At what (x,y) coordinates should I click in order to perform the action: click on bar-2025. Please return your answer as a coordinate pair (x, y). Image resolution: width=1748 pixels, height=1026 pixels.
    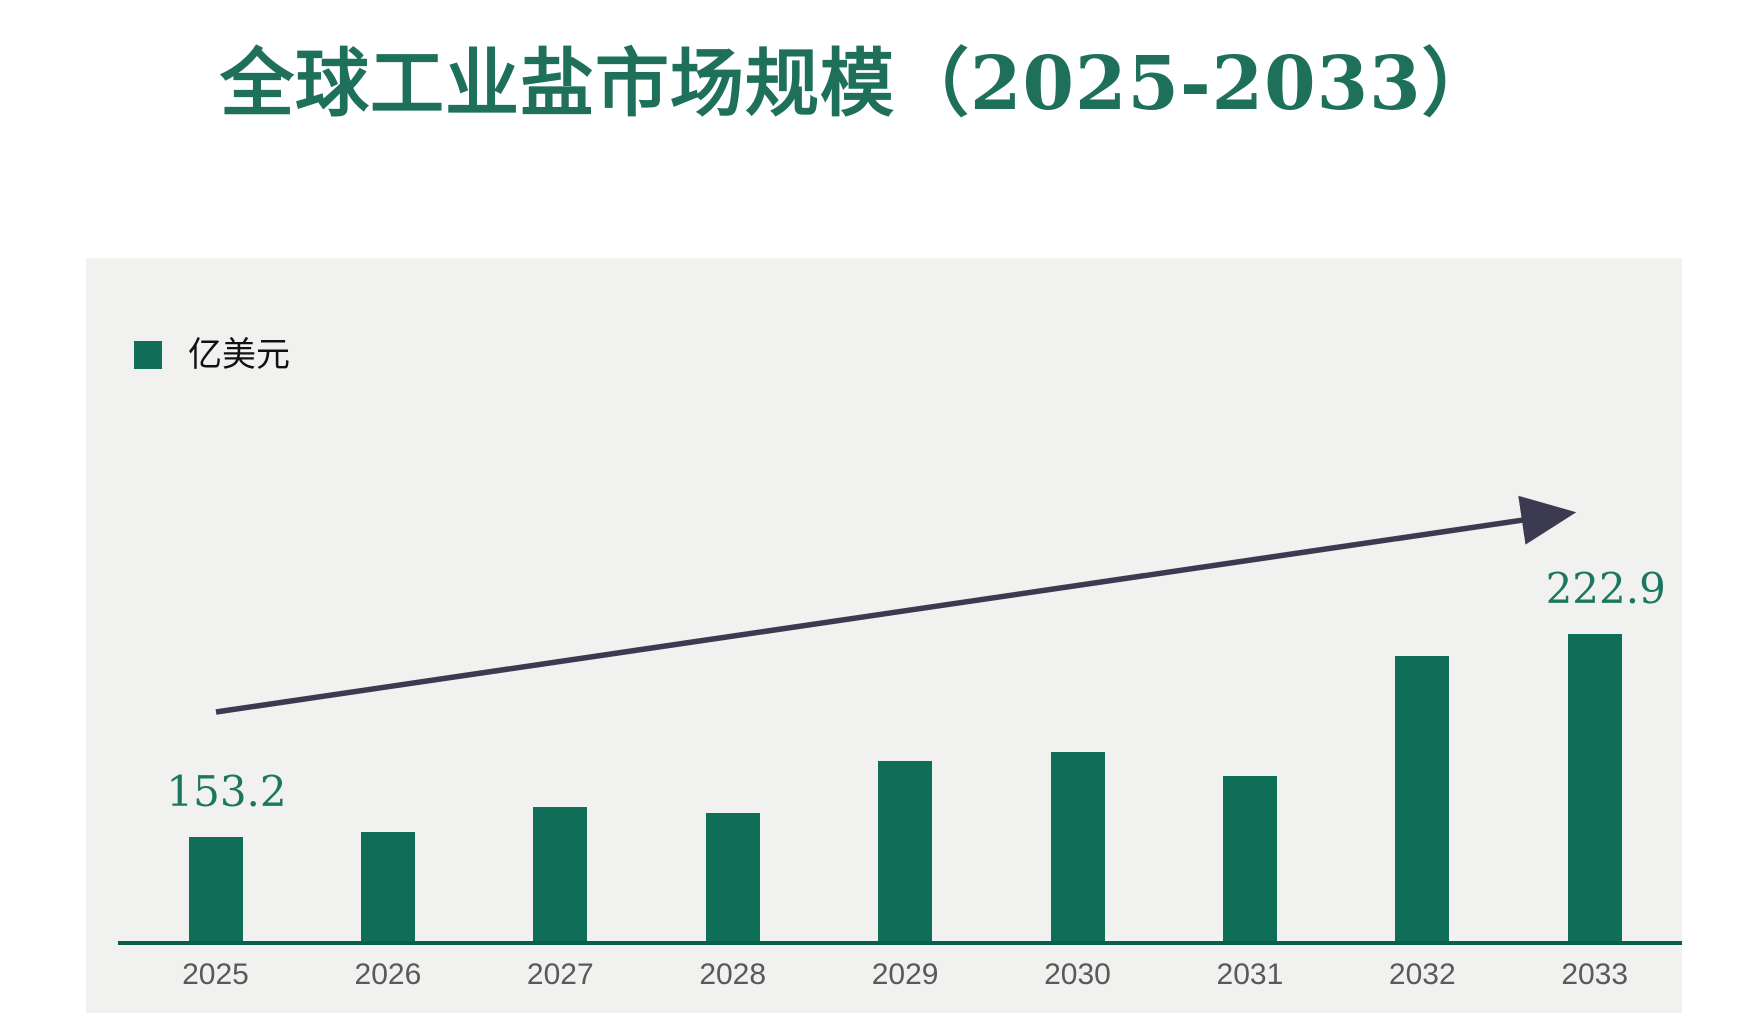
    Looking at the image, I should click on (215, 891).